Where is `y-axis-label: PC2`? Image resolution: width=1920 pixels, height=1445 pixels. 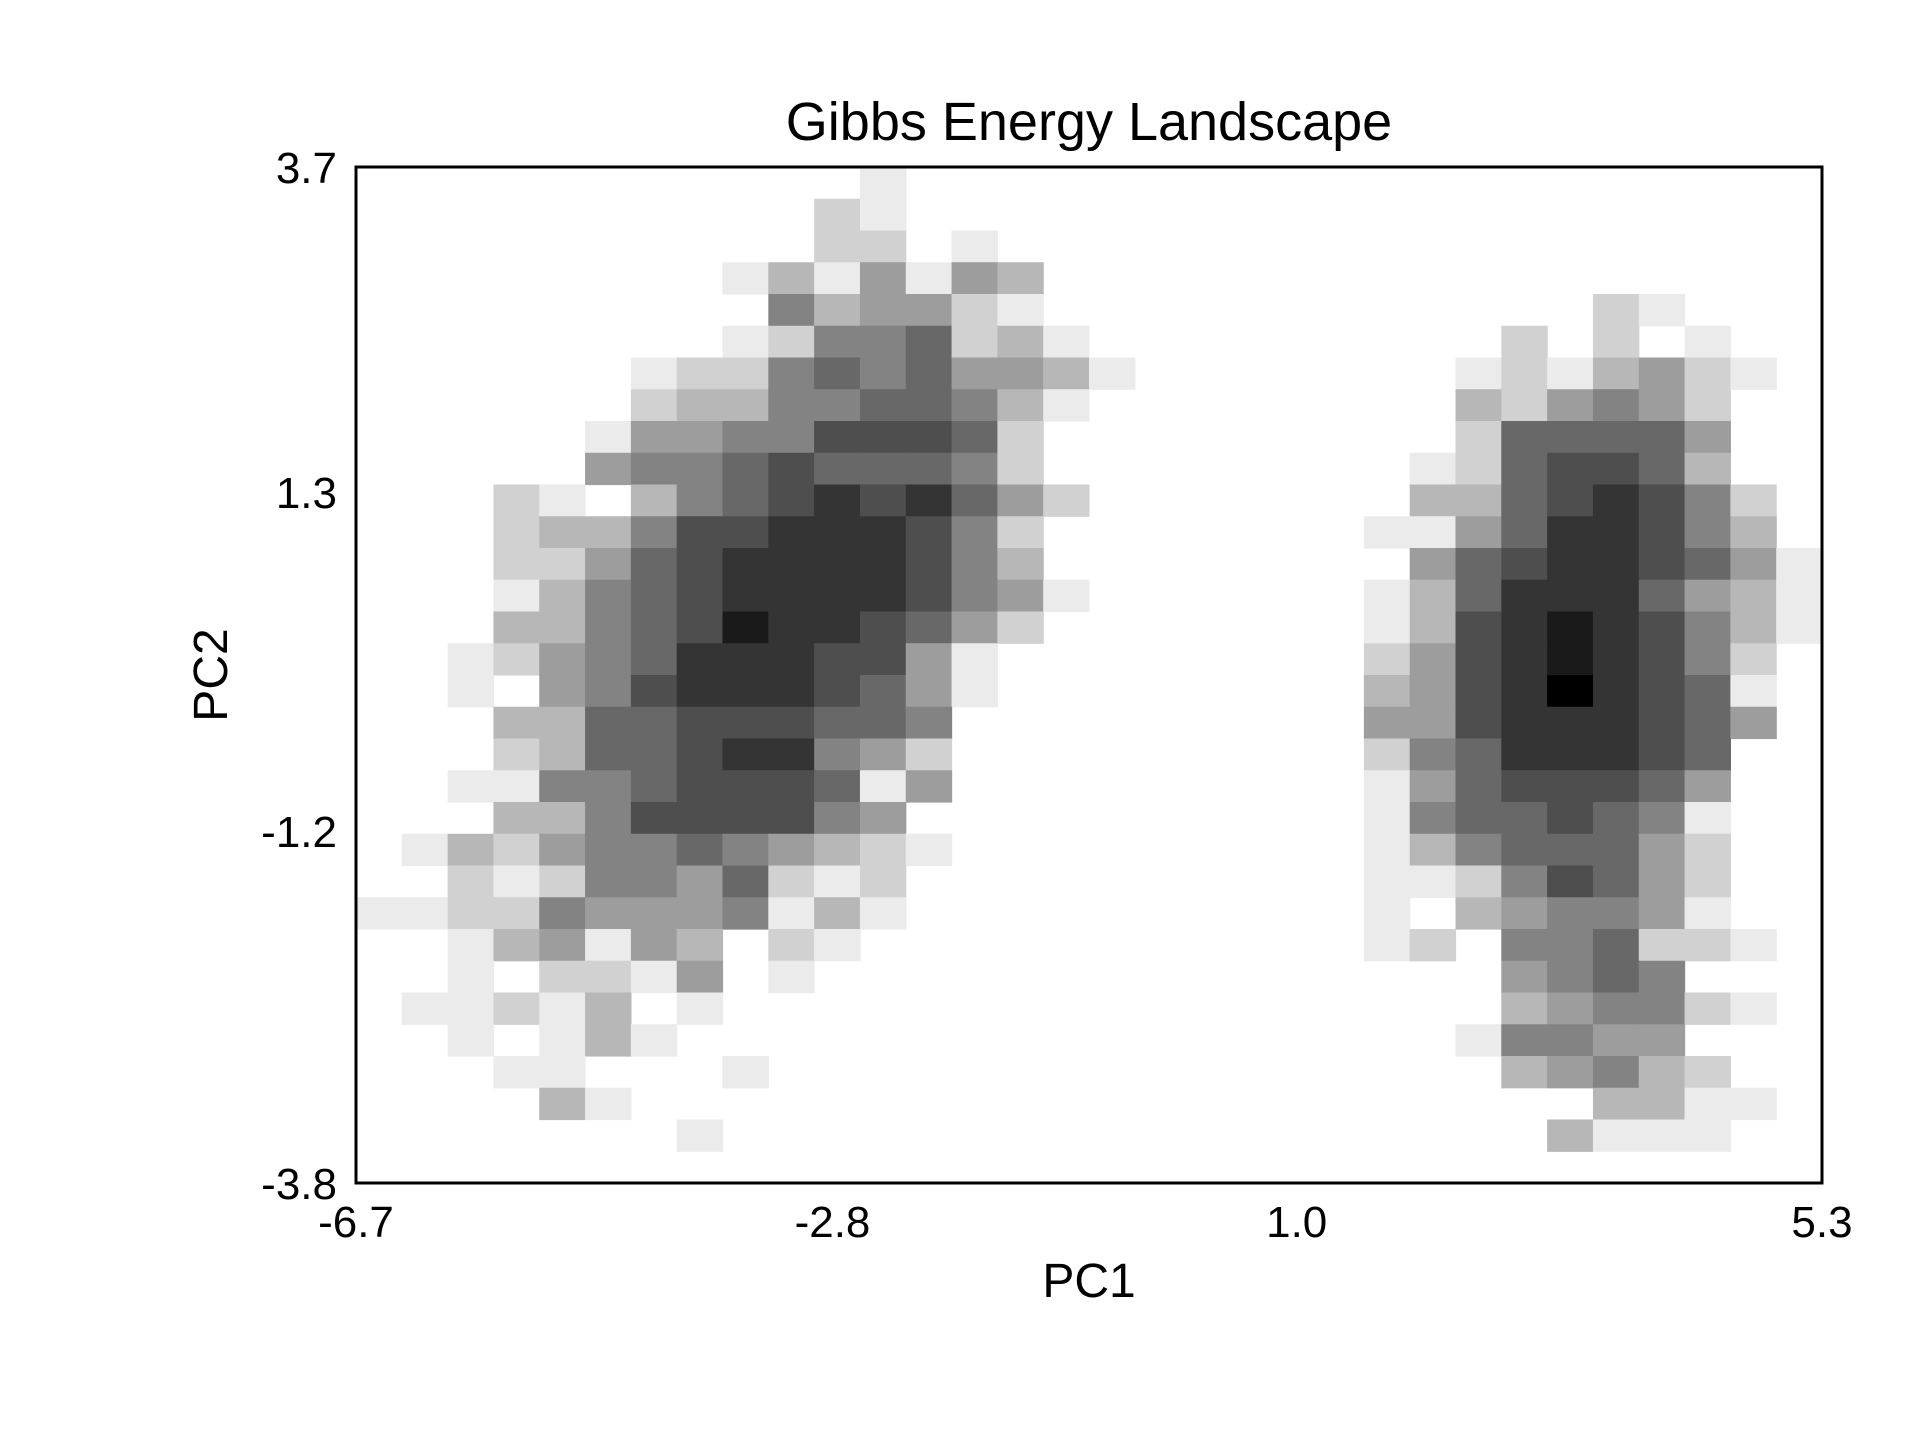 y-axis-label: PC2 is located at coordinates (211, 674).